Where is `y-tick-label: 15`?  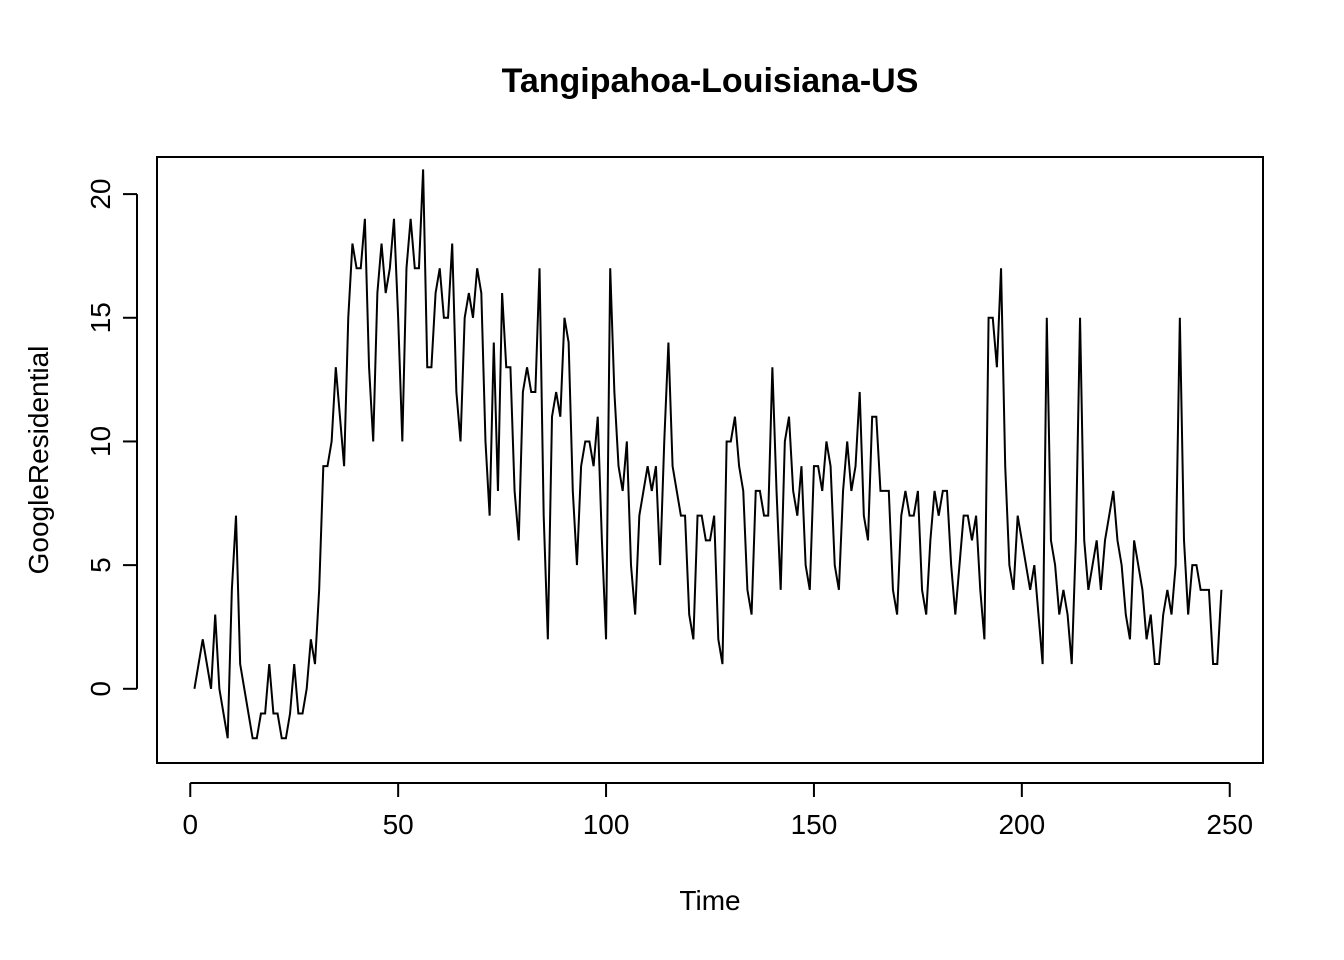
y-tick-label: 15 is located at coordinates (100, 317).